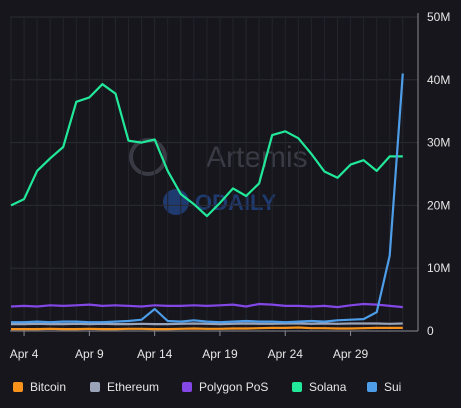 This screenshot has height=408, width=461. Describe the element at coordinates (207, 324) in the screenshot. I see `series-line-ethereum` at that location.